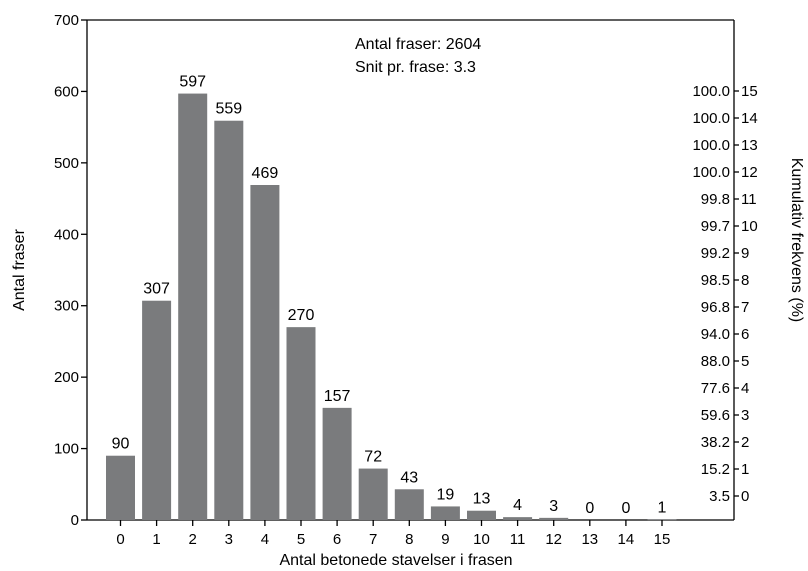  I want to click on x-tick-label: 3, so click(229, 539).